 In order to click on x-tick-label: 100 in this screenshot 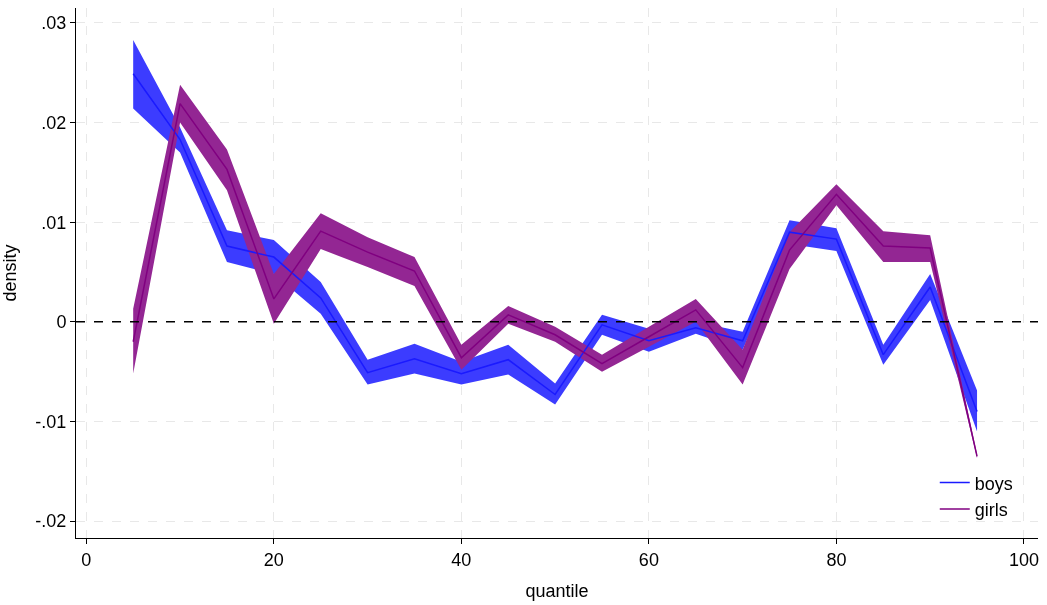, I will do `click(1023, 559)`.